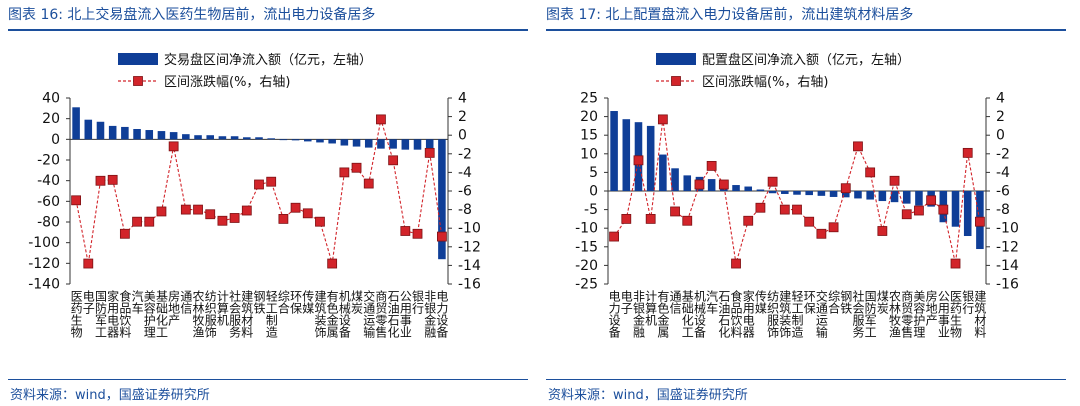 This screenshot has height=406, width=1080. What do you see at coordinates (462, 117) in the screenshot?
I see `right-axis-tick-label: 2` at bounding box center [462, 117].